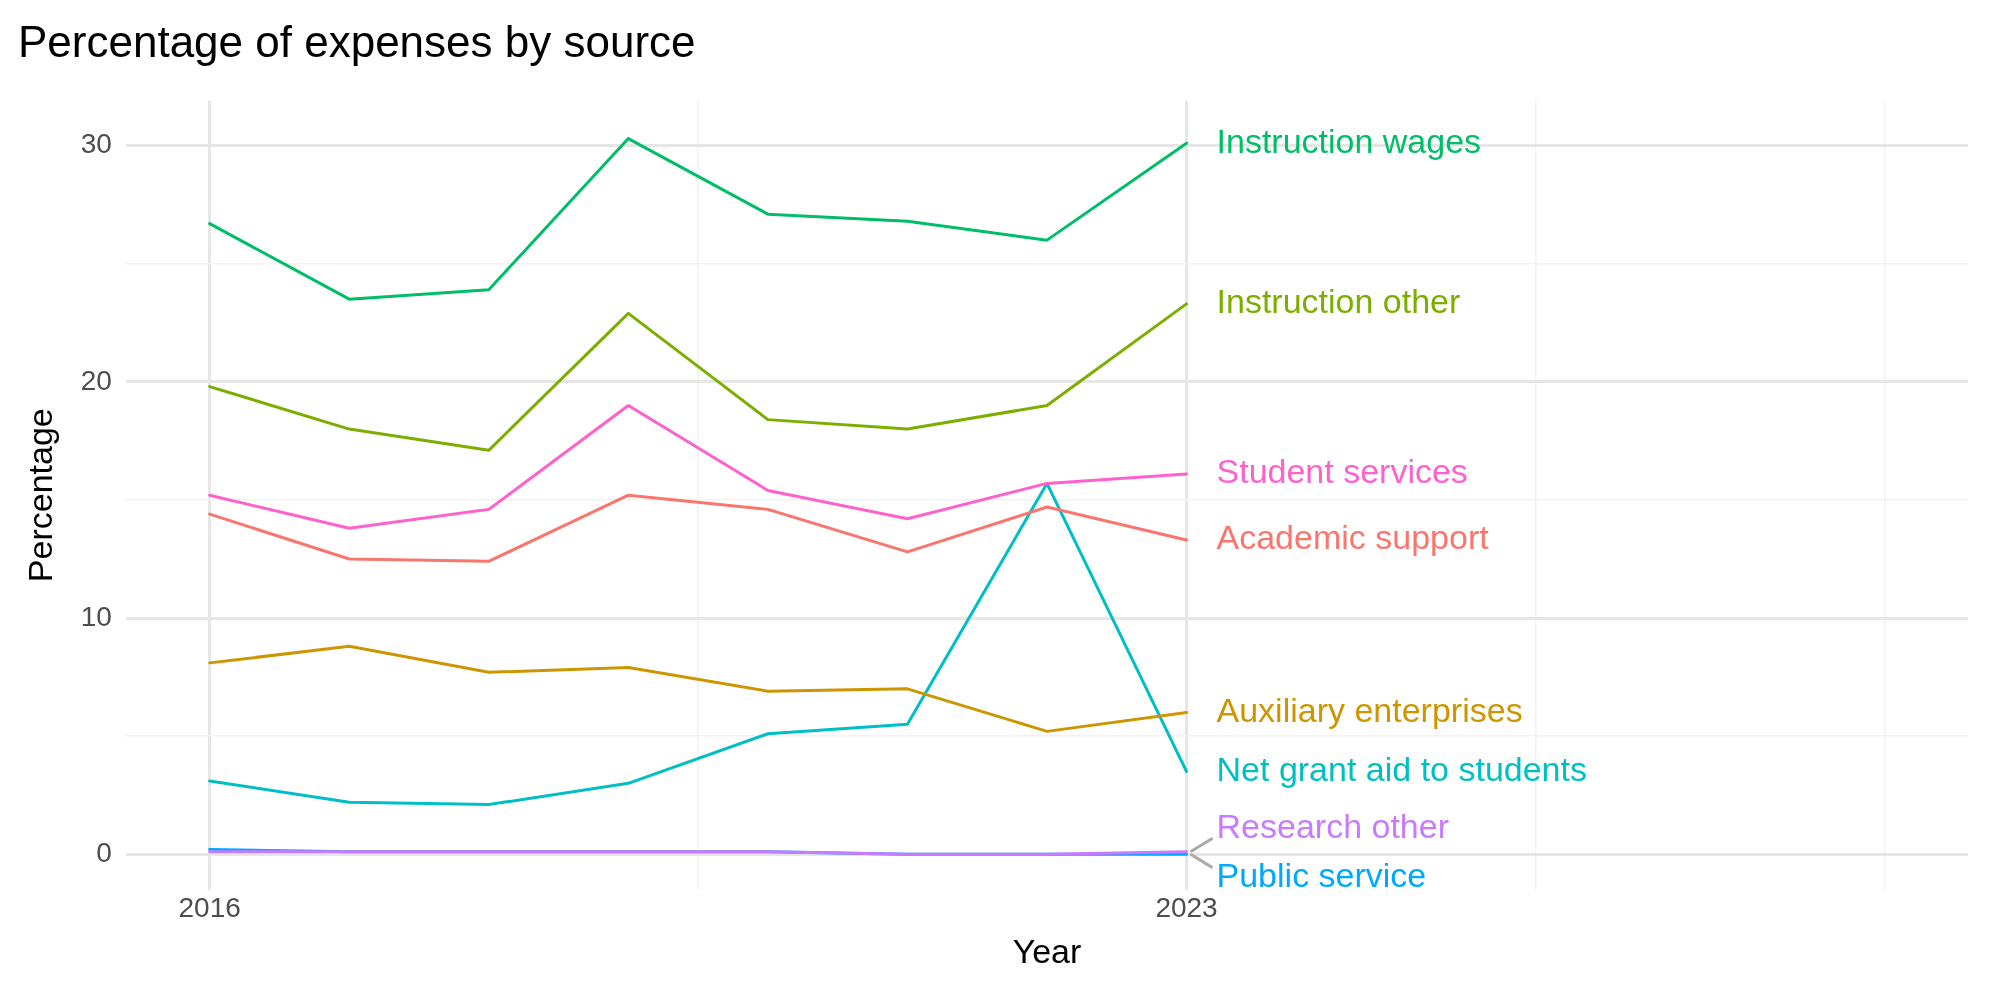 Image resolution: width=2000 pixels, height=1000 pixels. I want to click on series-label: Research other, so click(1332, 825).